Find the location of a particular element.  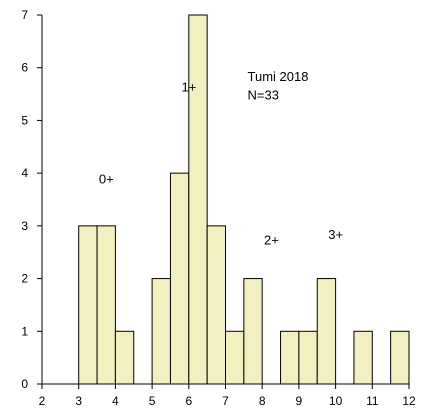

annotation-4: Tumi 2018 is located at coordinates (278, 76).